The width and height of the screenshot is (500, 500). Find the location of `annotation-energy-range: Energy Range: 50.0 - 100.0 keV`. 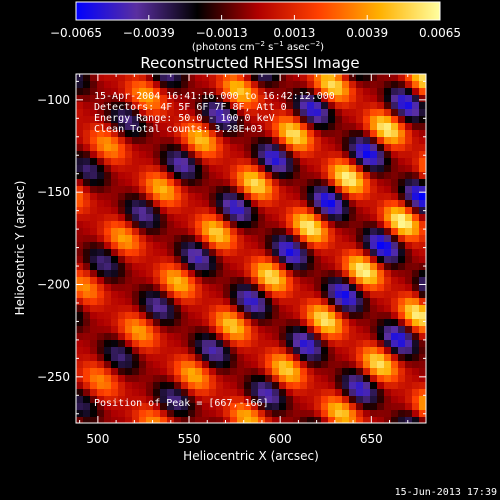

annotation-energy-range: Energy Range: 50.0 - 100.0 keV is located at coordinates (184, 118).